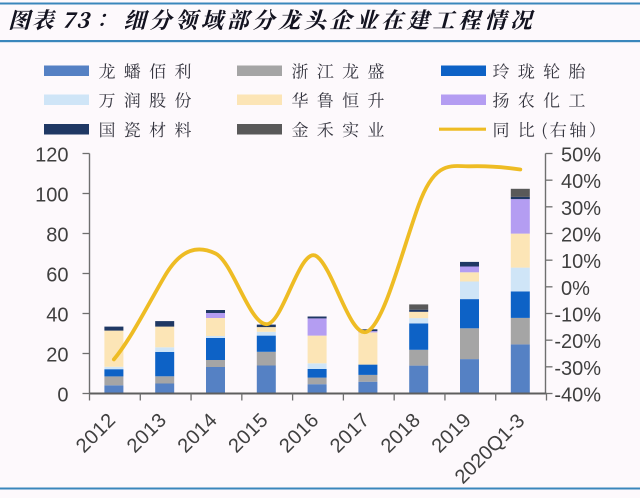  I want to click on svg-text: 20, so click(57, 356).